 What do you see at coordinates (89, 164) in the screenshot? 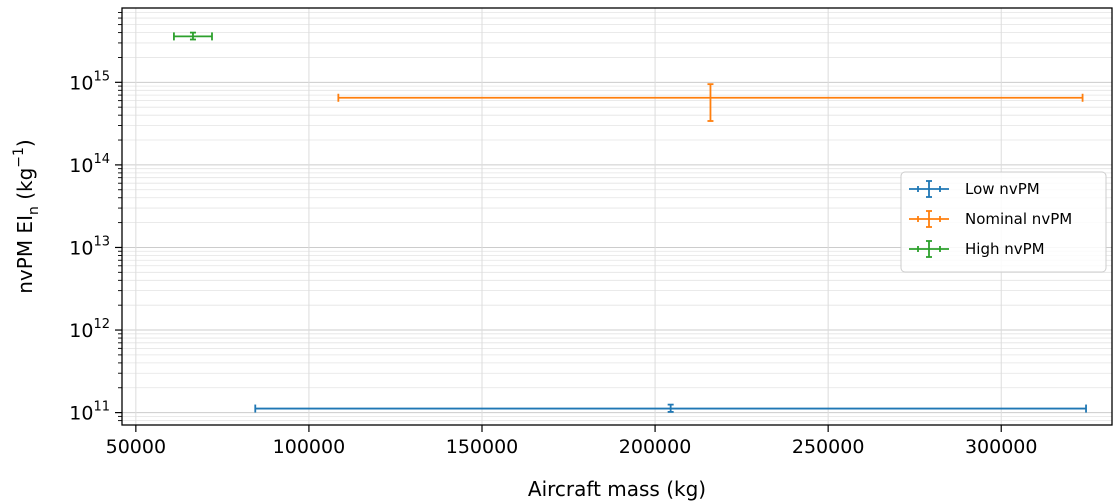
I see `y-tick-label: 1014` at bounding box center [89, 164].